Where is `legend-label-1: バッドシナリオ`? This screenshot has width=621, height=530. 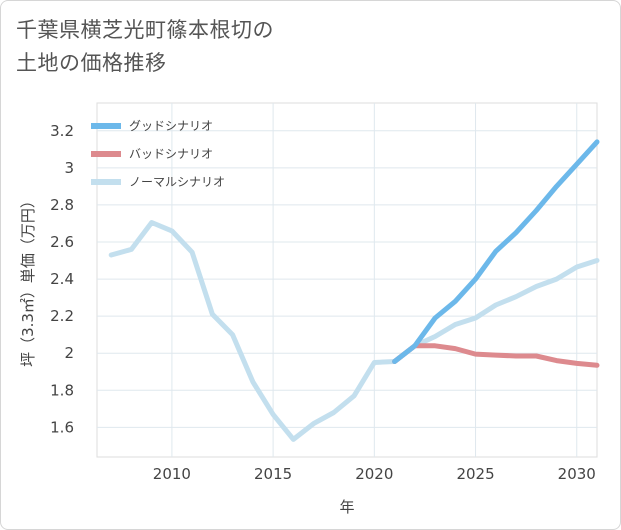 legend-label-1: バッドシナリオ is located at coordinates (171, 154).